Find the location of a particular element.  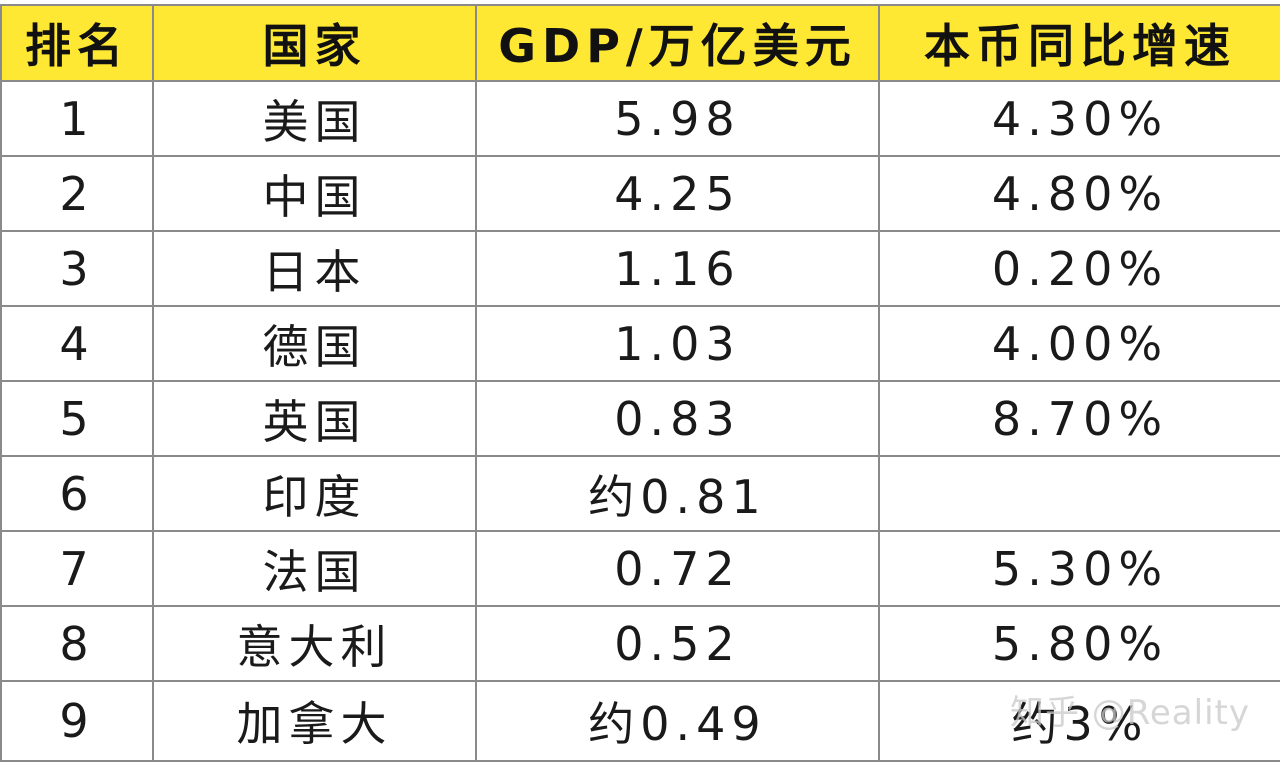

cell-gdp: 0.83 is located at coordinates (677, 418).